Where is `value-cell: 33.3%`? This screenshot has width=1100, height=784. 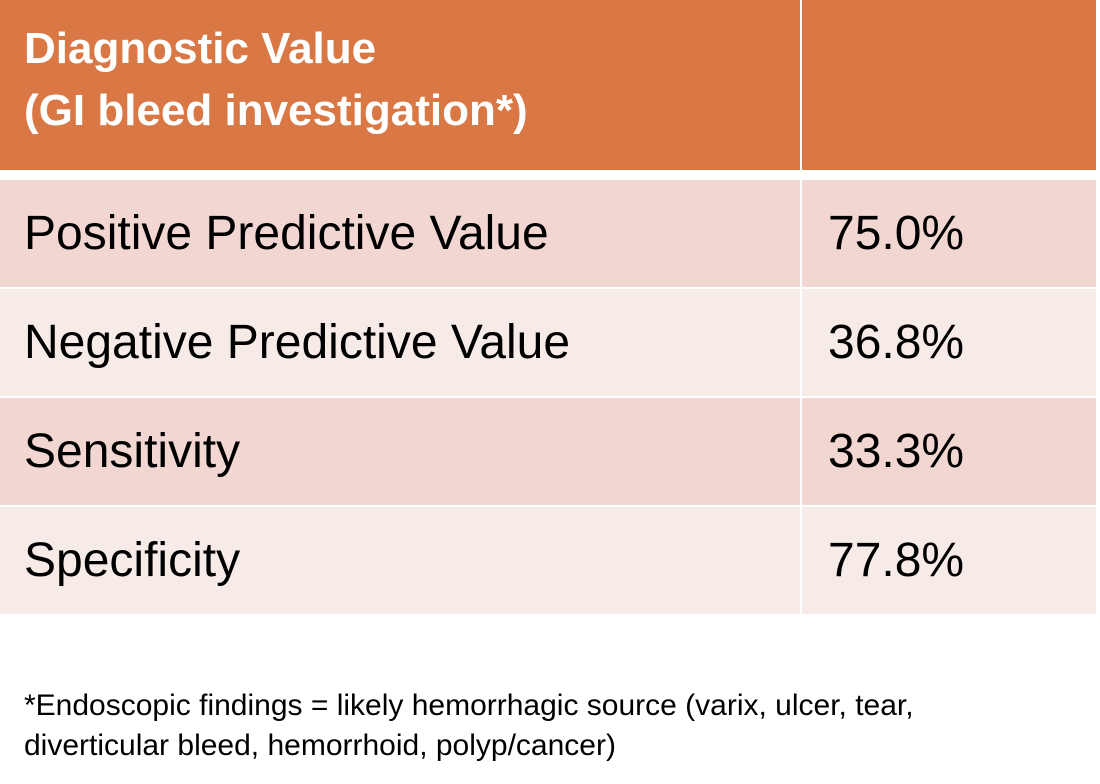 value-cell: 33.3% is located at coordinates (948, 451).